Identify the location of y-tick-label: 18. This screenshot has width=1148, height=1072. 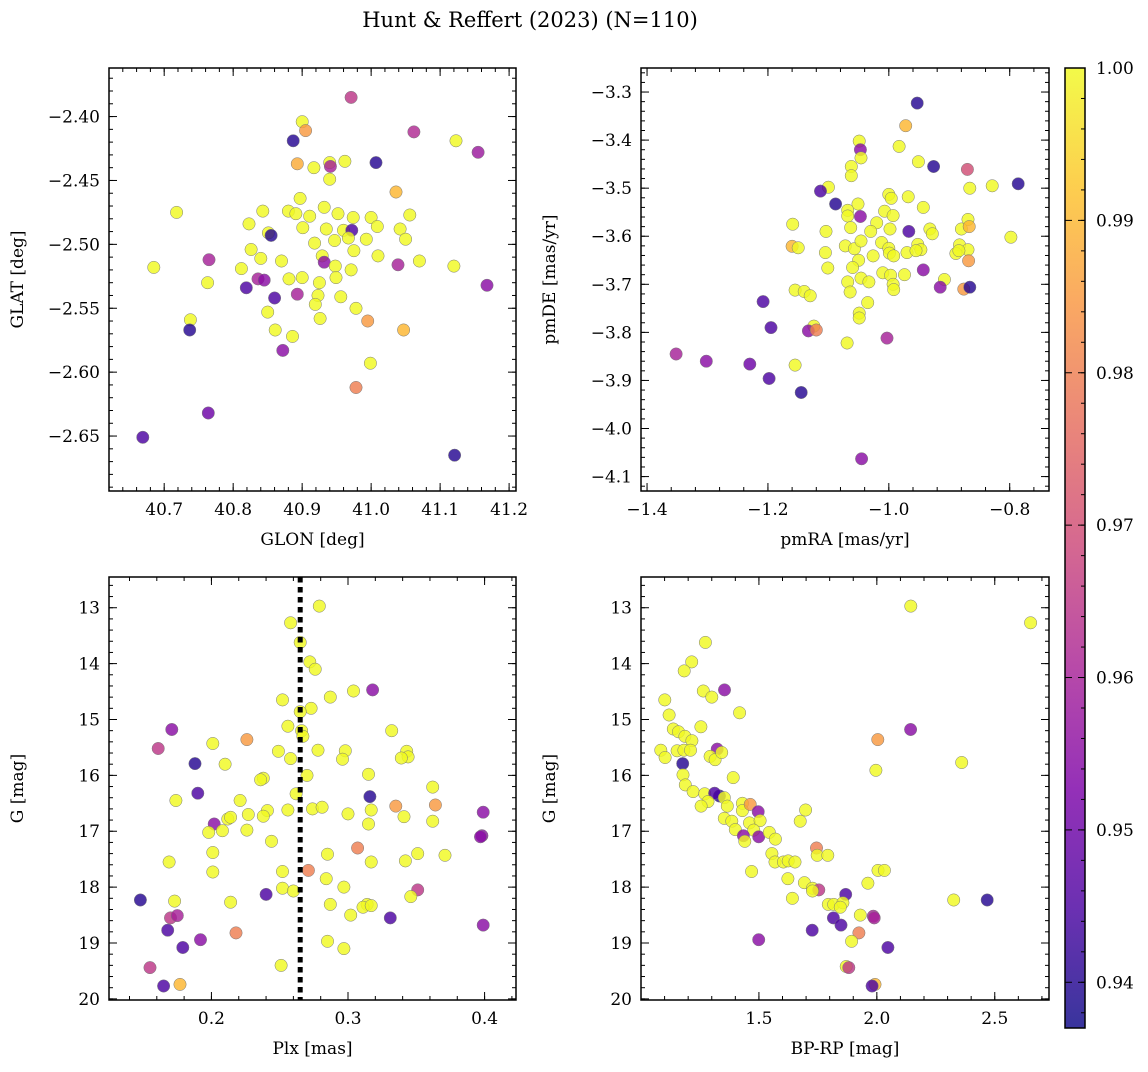
(621, 888).